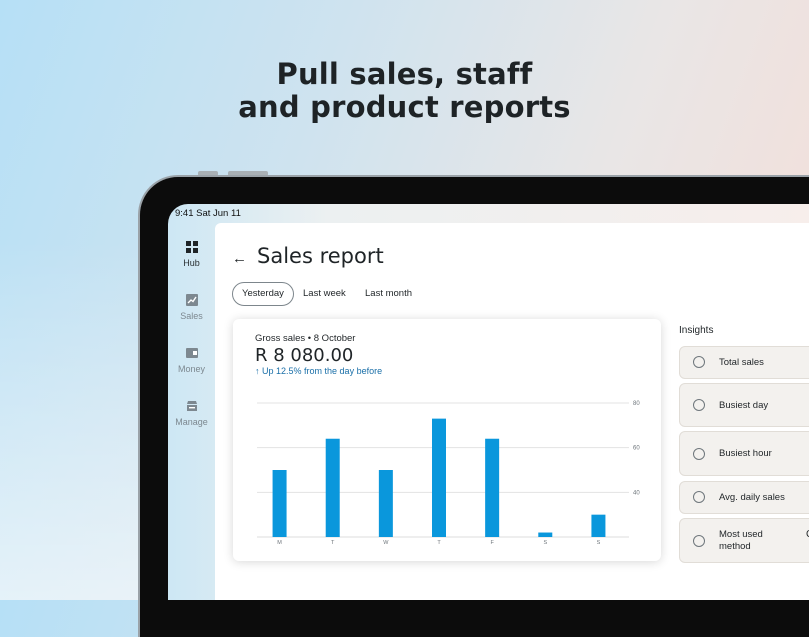 The width and height of the screenshot is (809, 637). Describe the element at coordinates (191, 254) in the screenshot. I see `sidebar-item-hub: Hub` at that location.